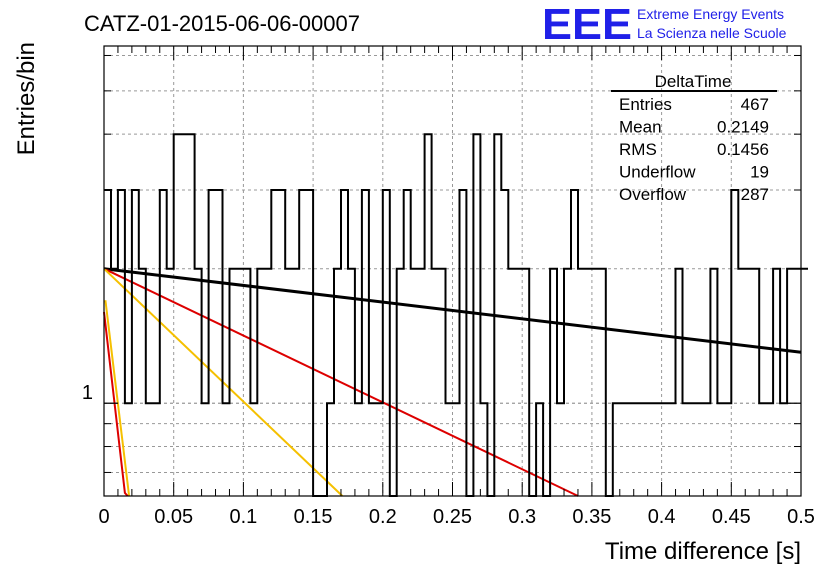 The image size is (836, 572). What do you see at coordinates (452, 517) in the screenshot?
I see `x-tick-label: 0.25` at bounding box center [452, 517].